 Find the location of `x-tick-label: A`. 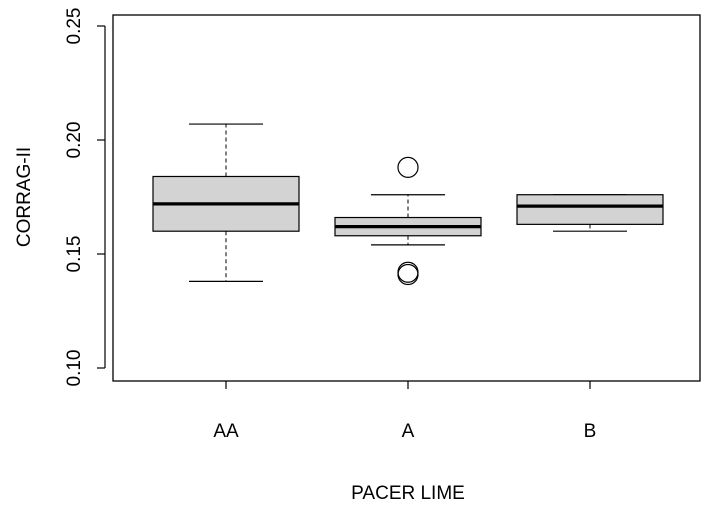

x-tick-label: A is located at coordinates (408, 431).